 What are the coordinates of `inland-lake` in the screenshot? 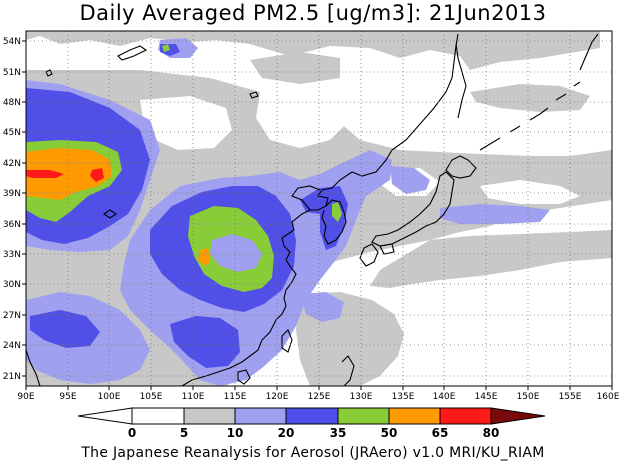 It's located at (110, 214).